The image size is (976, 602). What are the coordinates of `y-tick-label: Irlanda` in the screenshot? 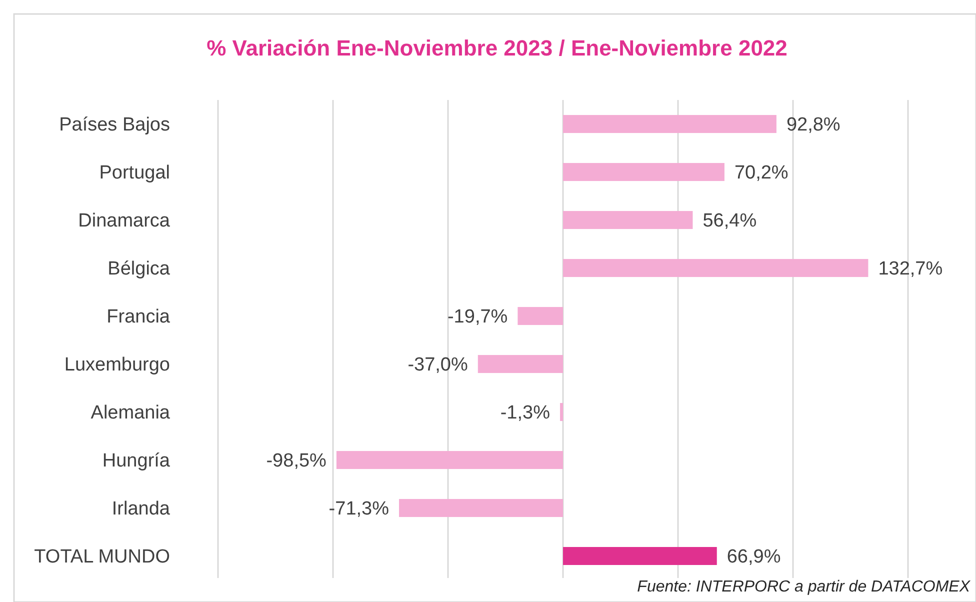 It's located at (141, 509).